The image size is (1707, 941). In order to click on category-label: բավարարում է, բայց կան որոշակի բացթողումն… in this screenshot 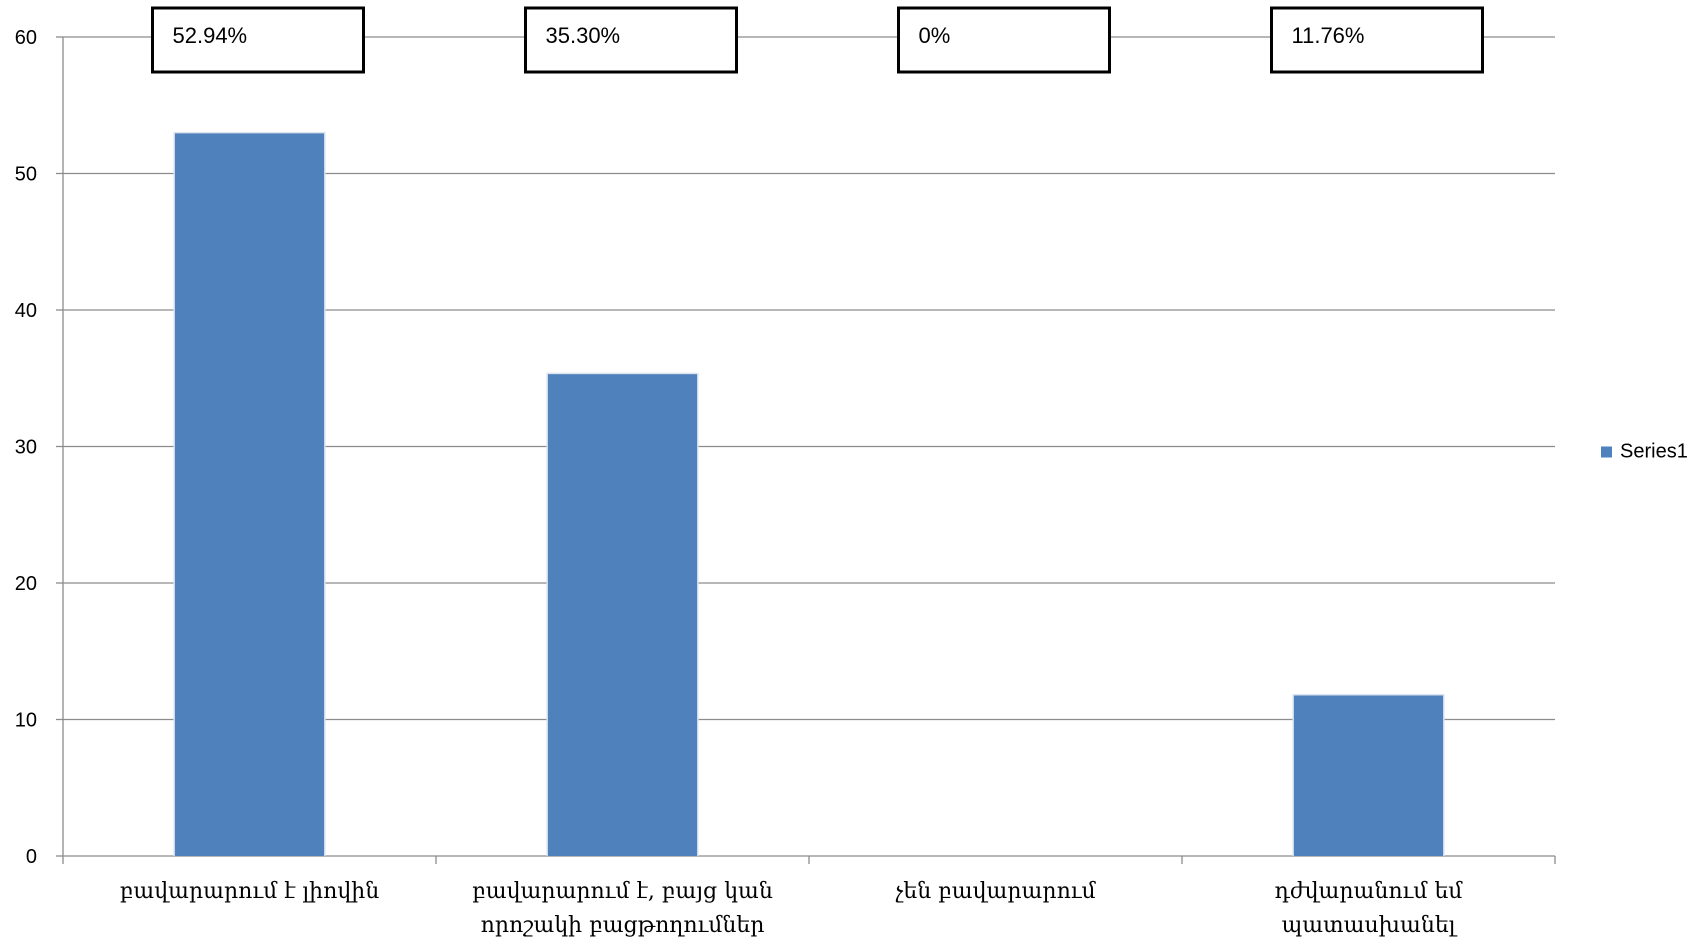, I will do `click(622, 908)`.